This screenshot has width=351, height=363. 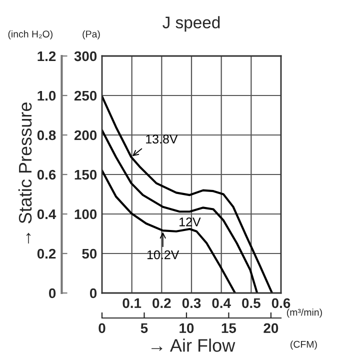 I want to click on y-tick-label: 100, so click(x=85, y=214).